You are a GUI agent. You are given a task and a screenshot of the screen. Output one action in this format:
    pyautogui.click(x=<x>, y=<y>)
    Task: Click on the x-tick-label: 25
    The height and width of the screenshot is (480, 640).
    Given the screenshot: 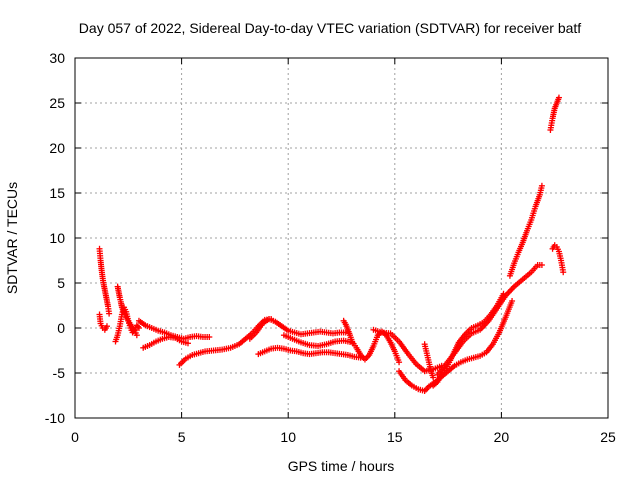 What is the action you would take?
    pyautogui.click(x=608, y=437)
    